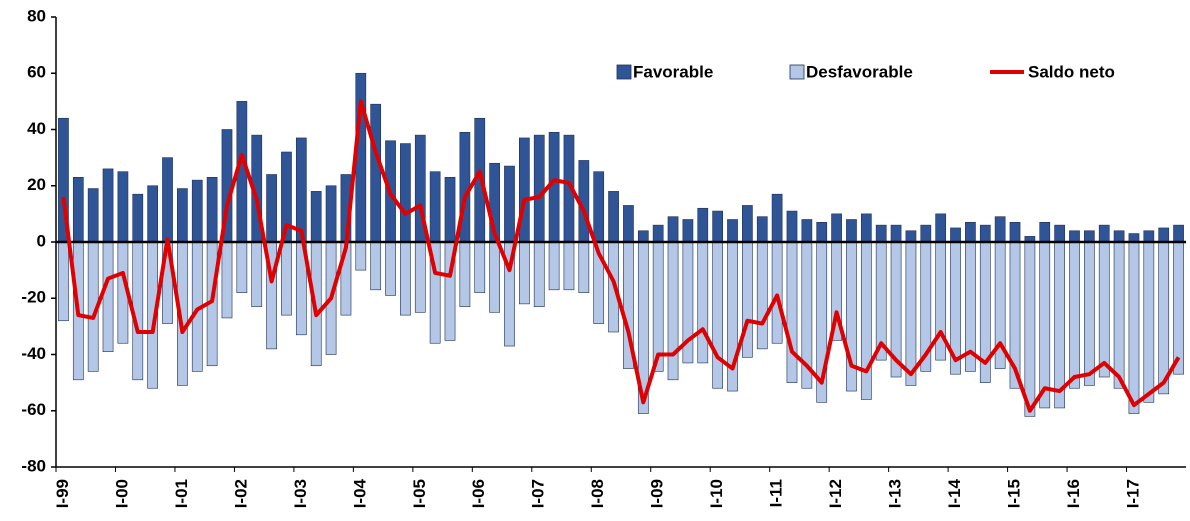 The width and height of the screenshot is (1190, 521). Describe the element at coordinates (62, 493) in the screenshot. I see `x-tick-label: I-99` at that location.